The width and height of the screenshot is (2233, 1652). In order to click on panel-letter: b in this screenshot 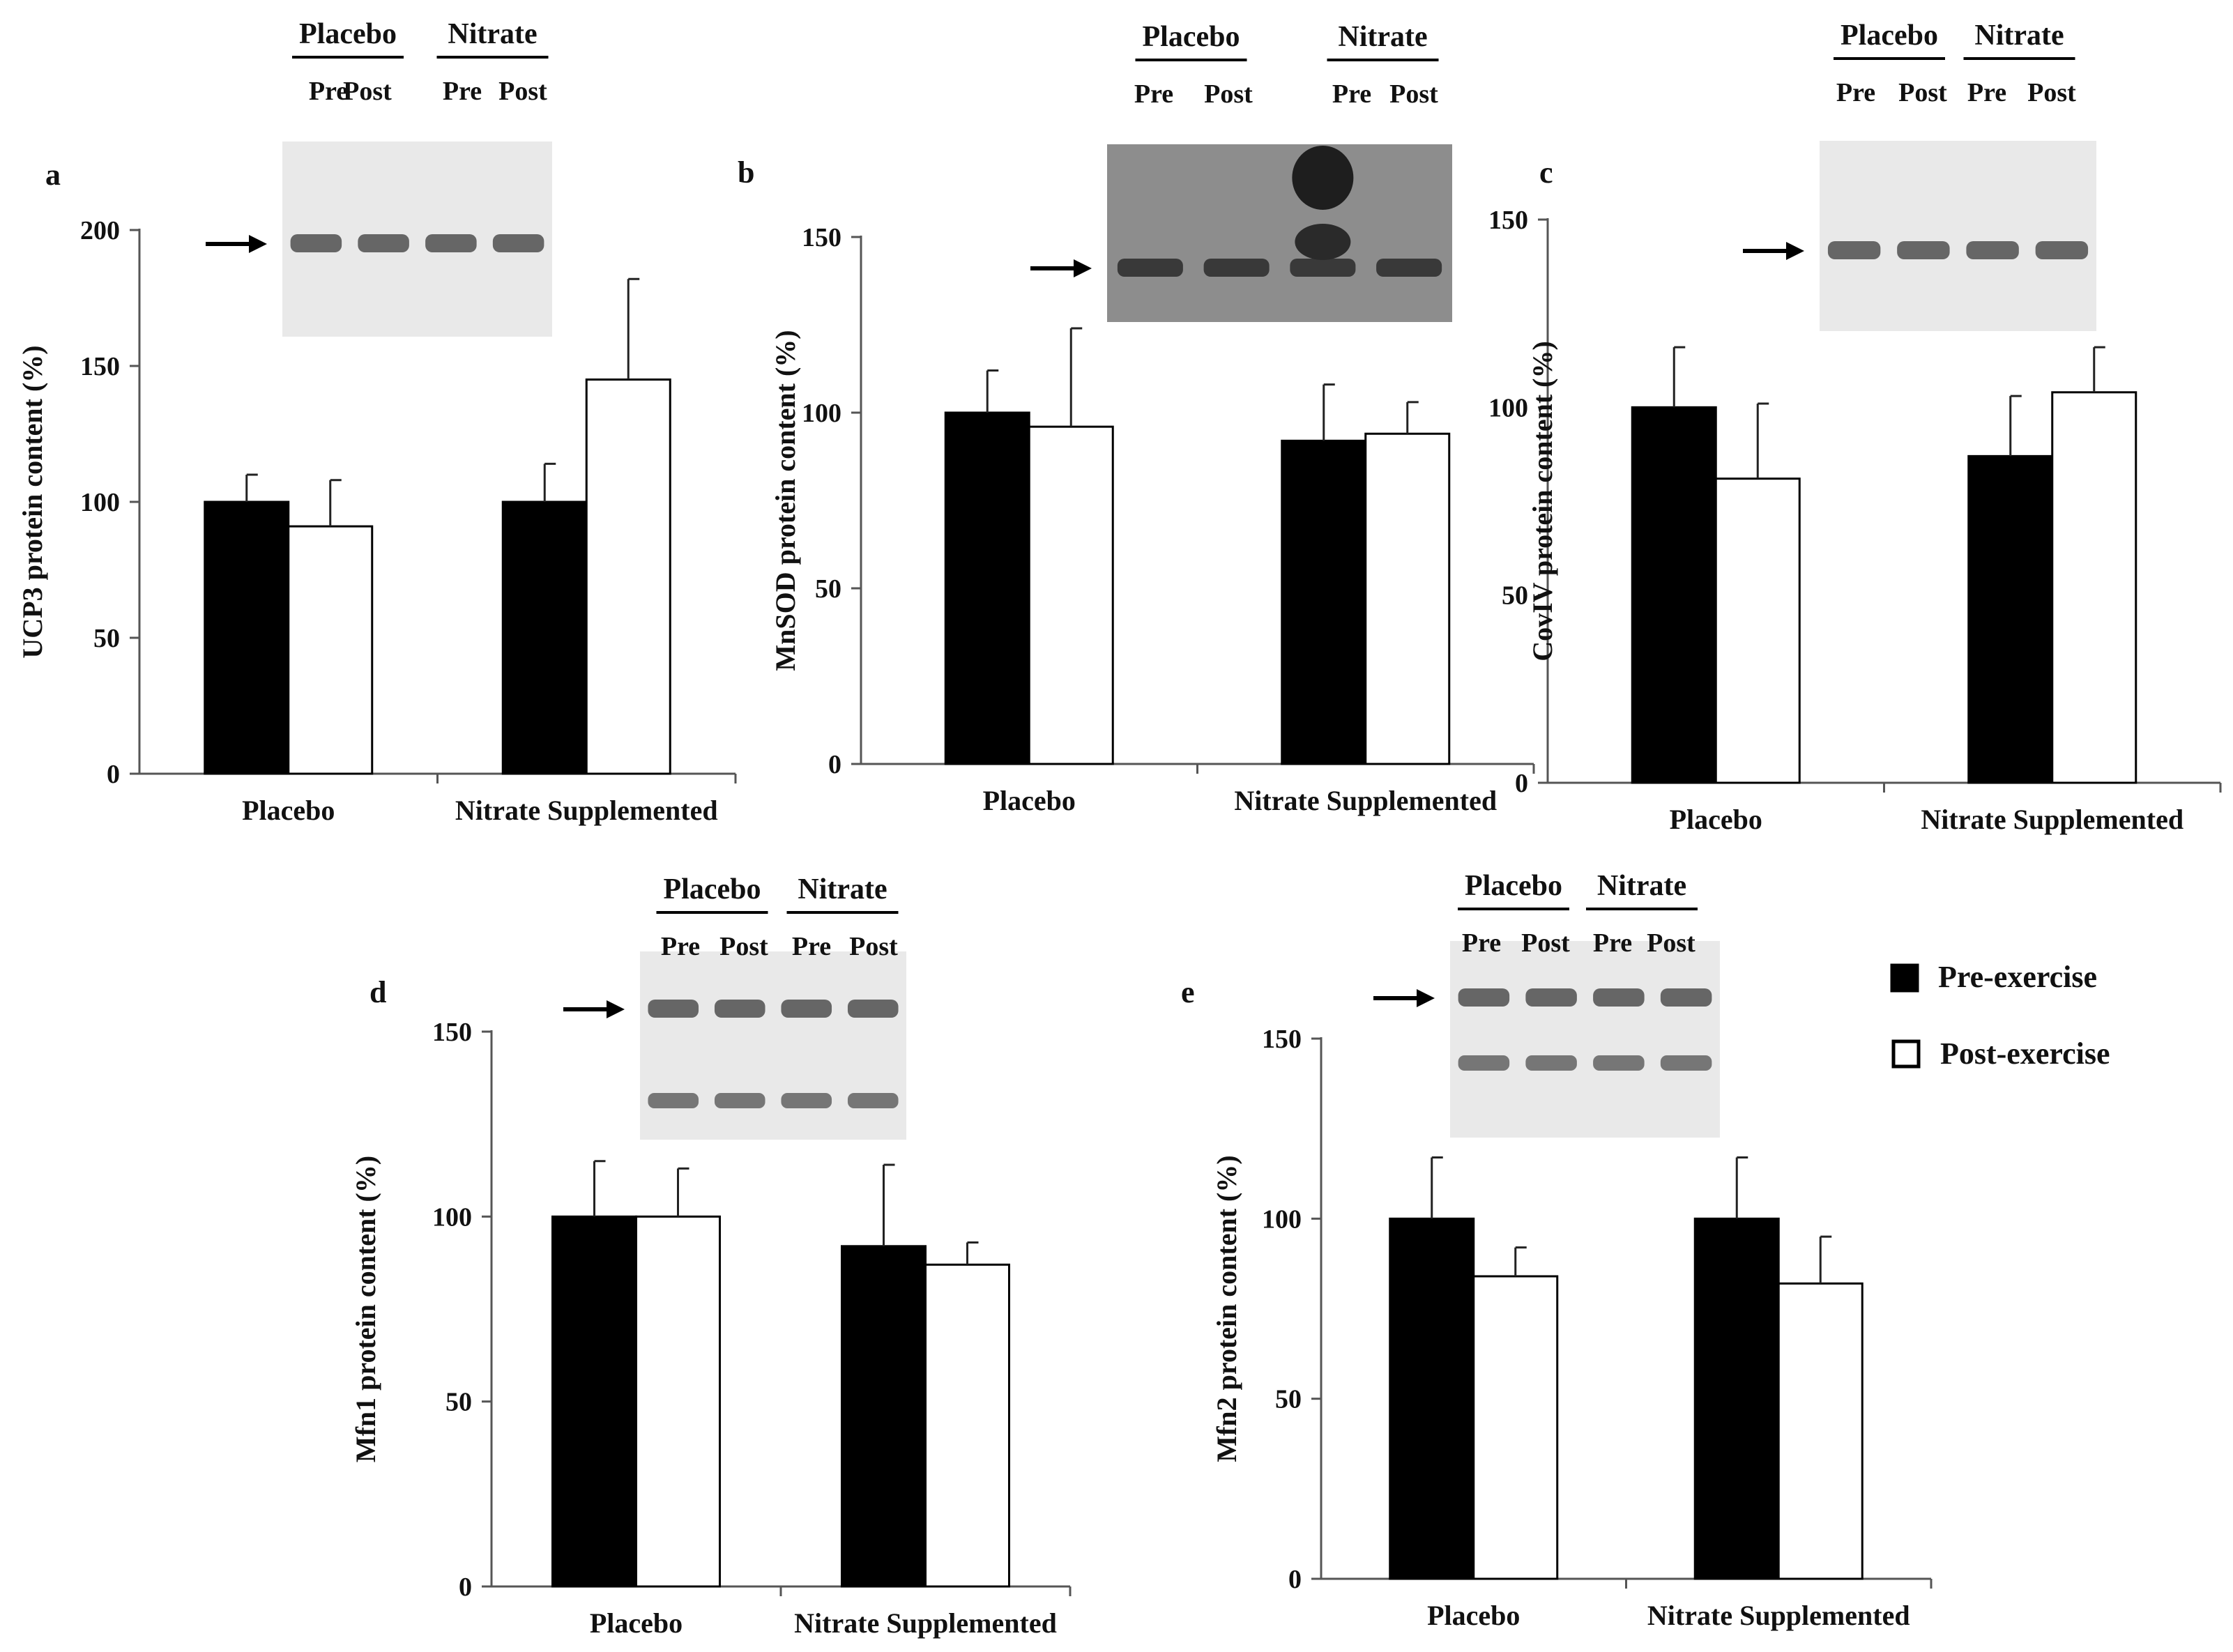, I will do `click(746, 172)`.